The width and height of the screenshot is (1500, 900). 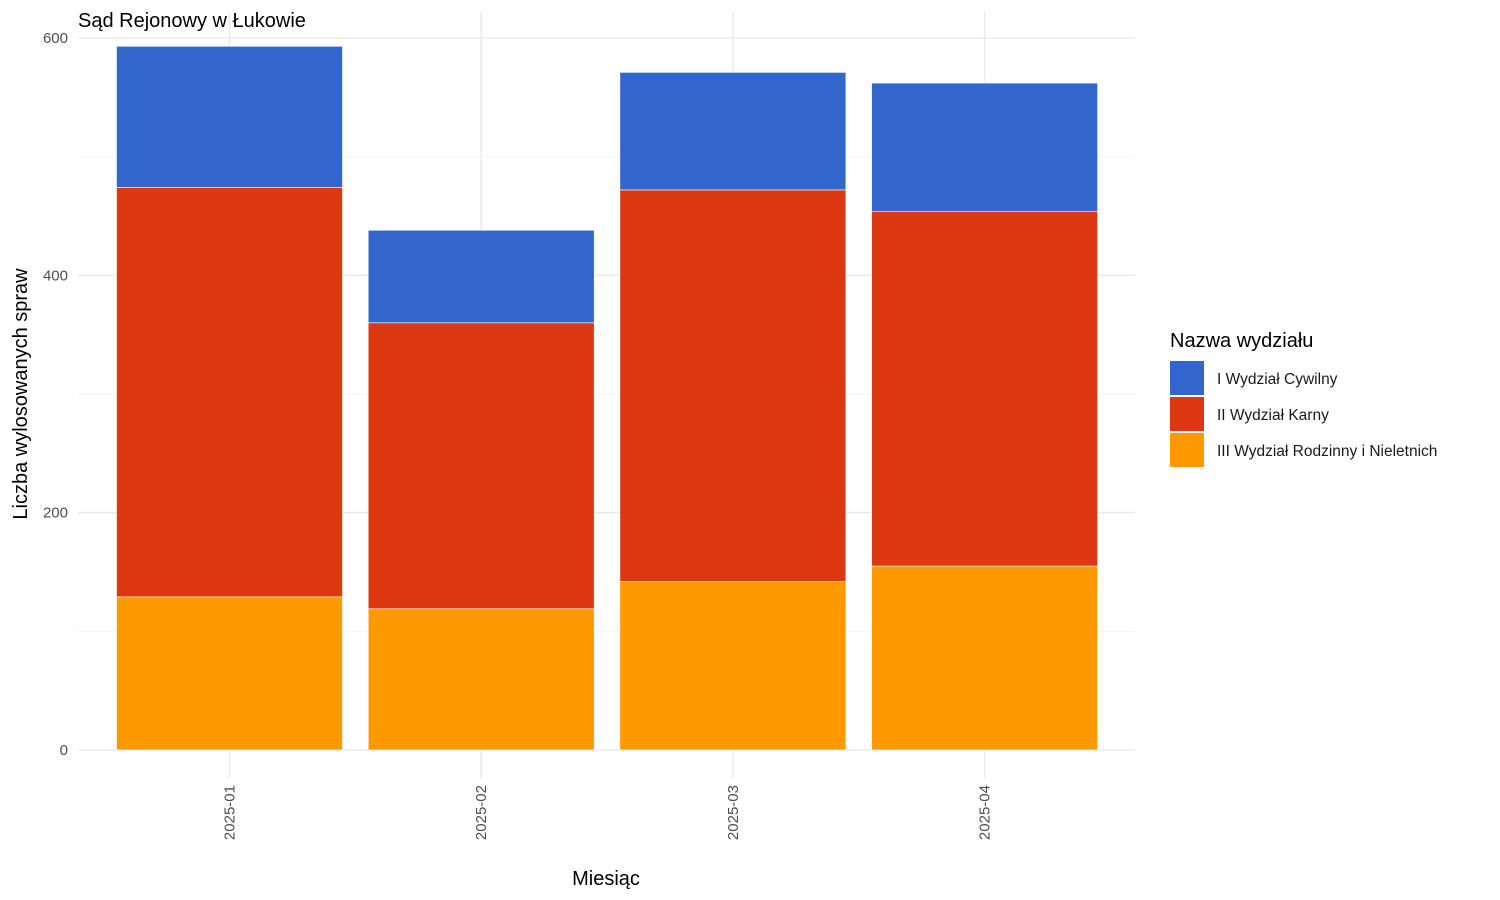 What do you see at coordinates (1241, 341) in the screenshot?
I see `legend-title: Nazwa wydziału` at bounding box center [1241, 341].